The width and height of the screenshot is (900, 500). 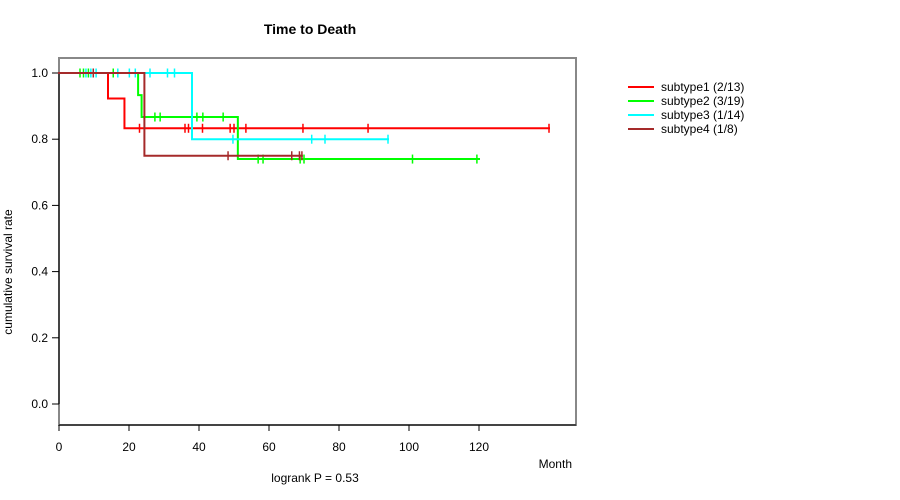 What do you see at coordinates (39, 404) in the screenshot?
I see `y-tick-label: 0.0` at bounding box center [39, 404].